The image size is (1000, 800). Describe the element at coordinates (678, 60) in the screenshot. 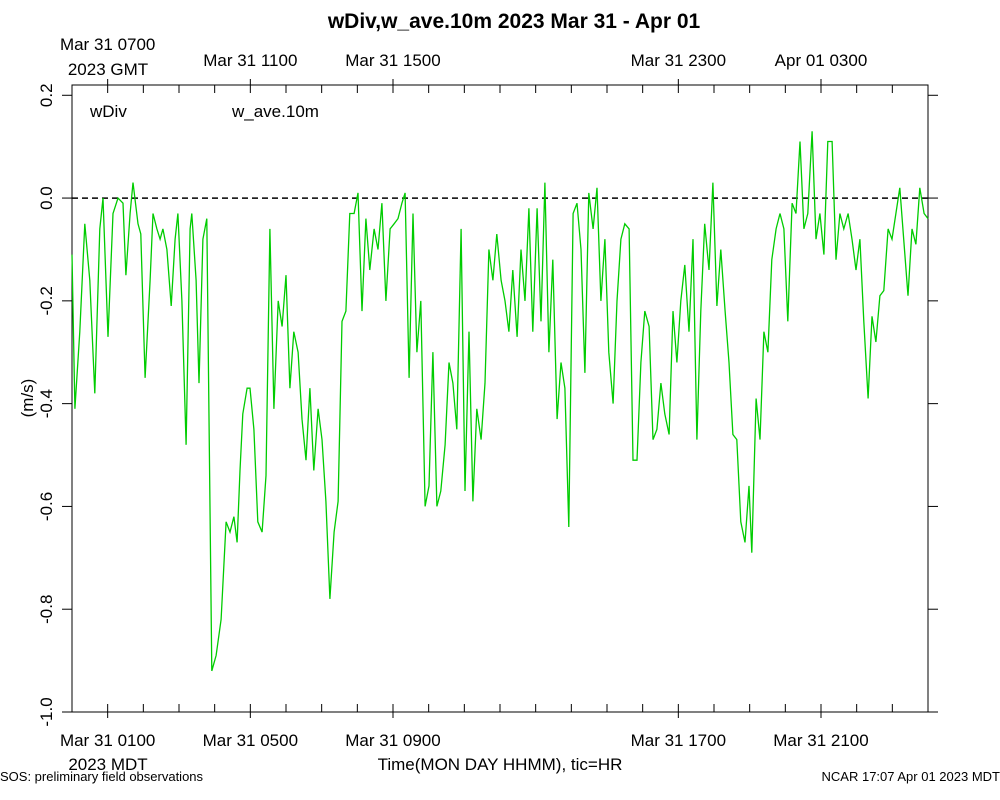

I see `x2-tick-label: Mar 31 2300` at that location.